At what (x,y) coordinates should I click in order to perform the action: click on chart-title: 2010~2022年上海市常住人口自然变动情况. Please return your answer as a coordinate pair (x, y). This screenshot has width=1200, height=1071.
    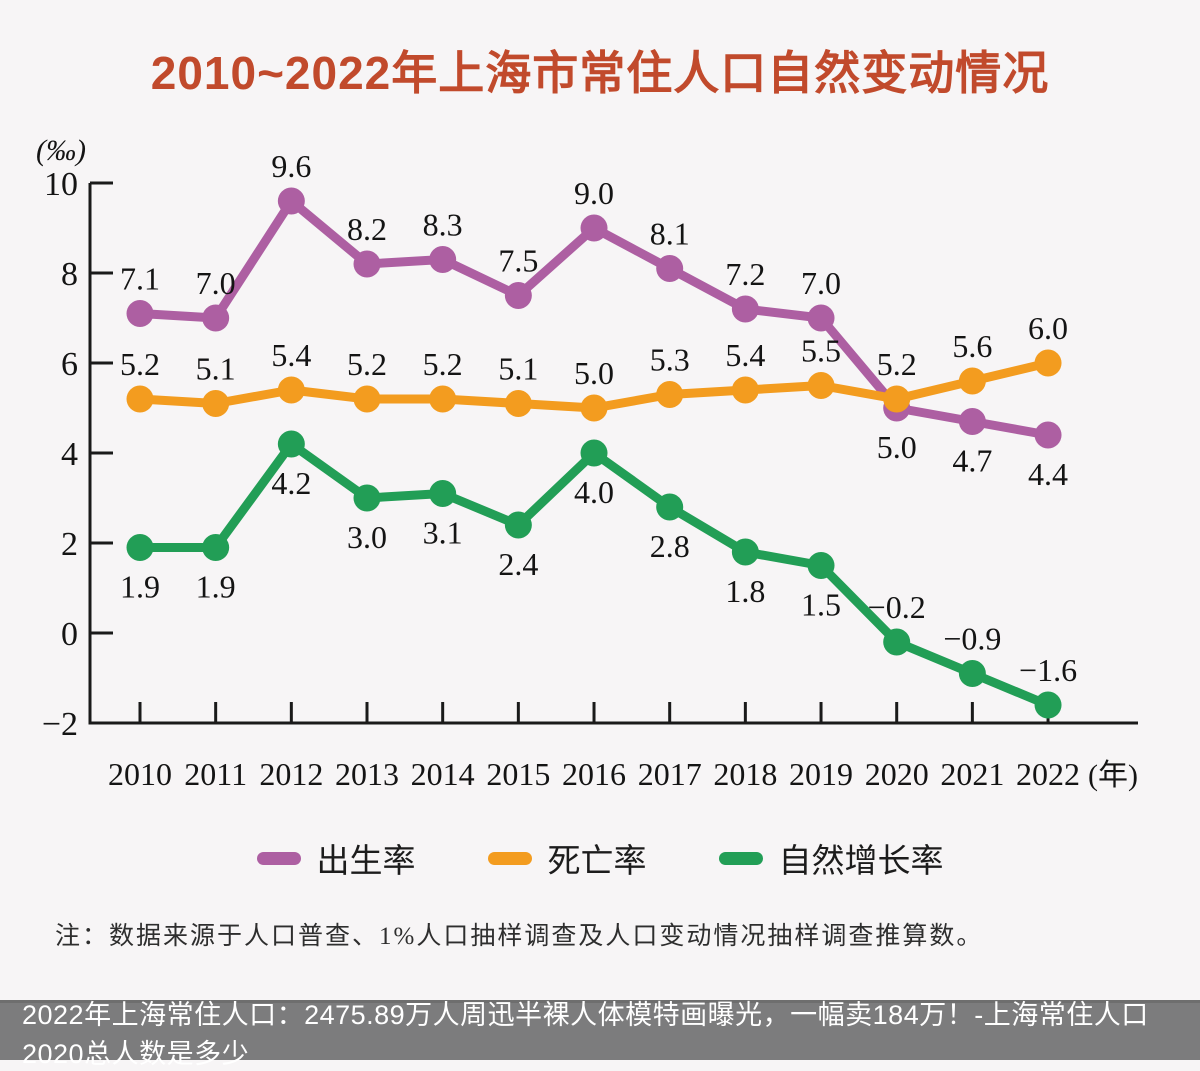
    Looking at the image, I should click on (600, 73).